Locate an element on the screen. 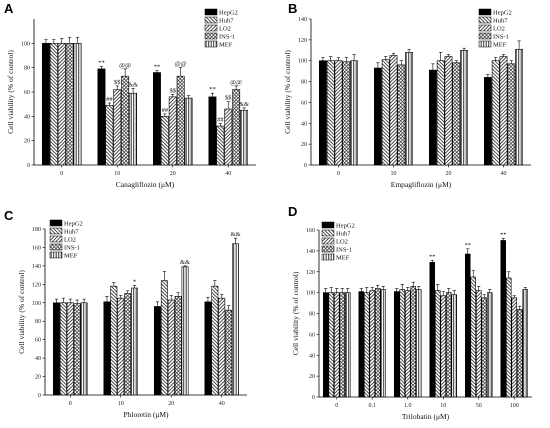  significance-label: && is located at coordinates (133, 84).